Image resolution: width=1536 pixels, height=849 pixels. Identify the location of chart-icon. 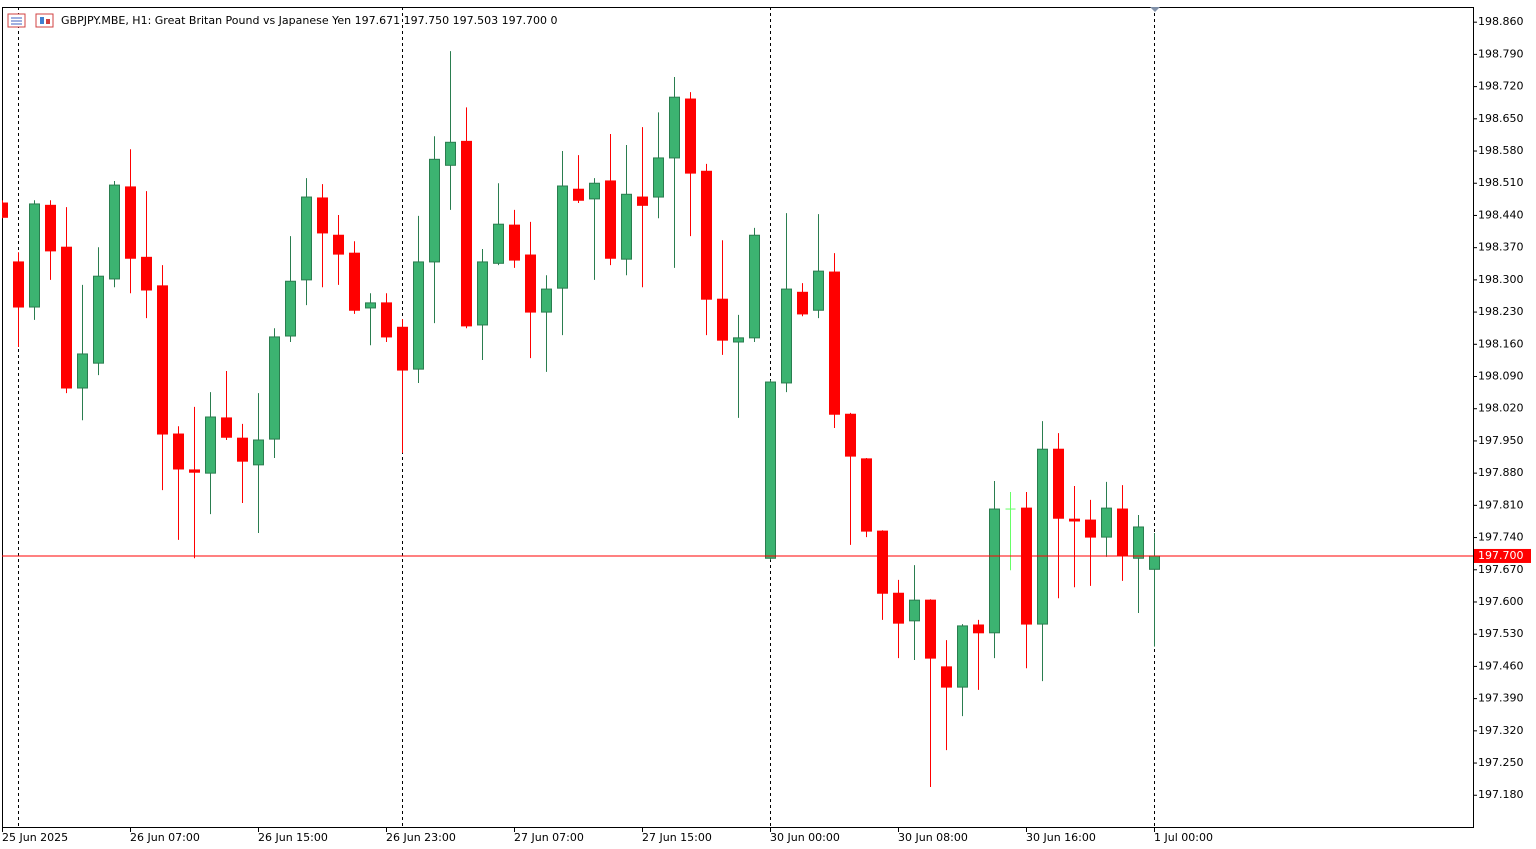
(44, 20).